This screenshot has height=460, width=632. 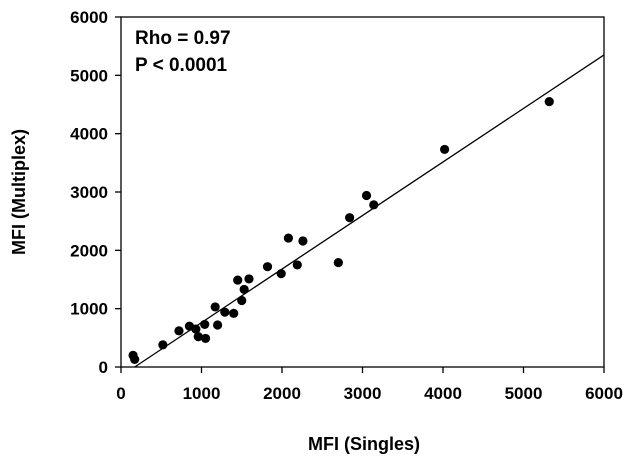 I want to click on y-tick-label: 6000, so click(x=89, y=17).